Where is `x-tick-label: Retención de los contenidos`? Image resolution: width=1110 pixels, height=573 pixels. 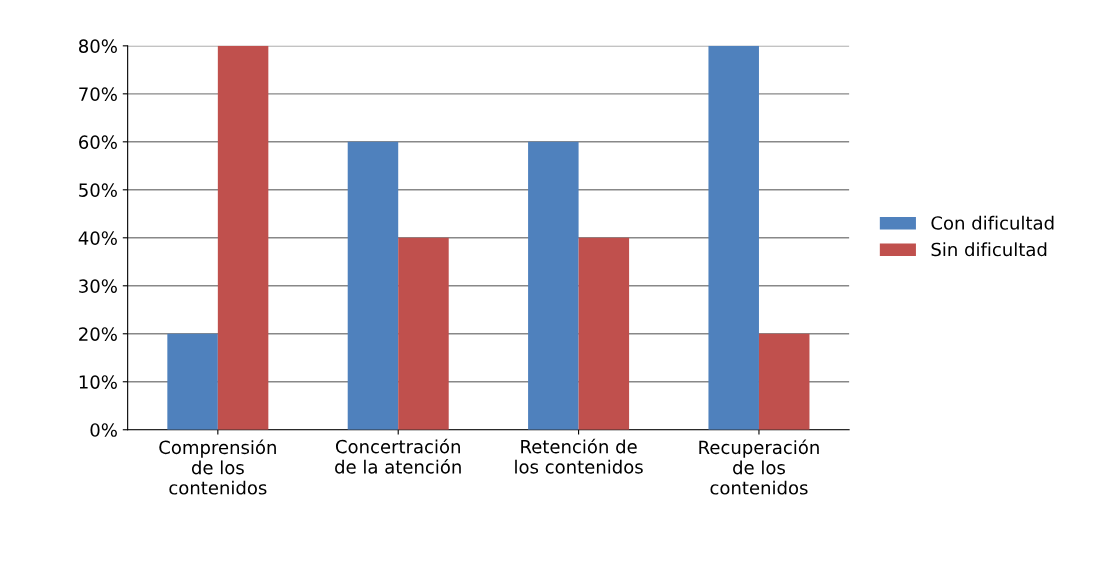 x-tick-label: Retención de los contenidos is located at coordinates (579, 456).